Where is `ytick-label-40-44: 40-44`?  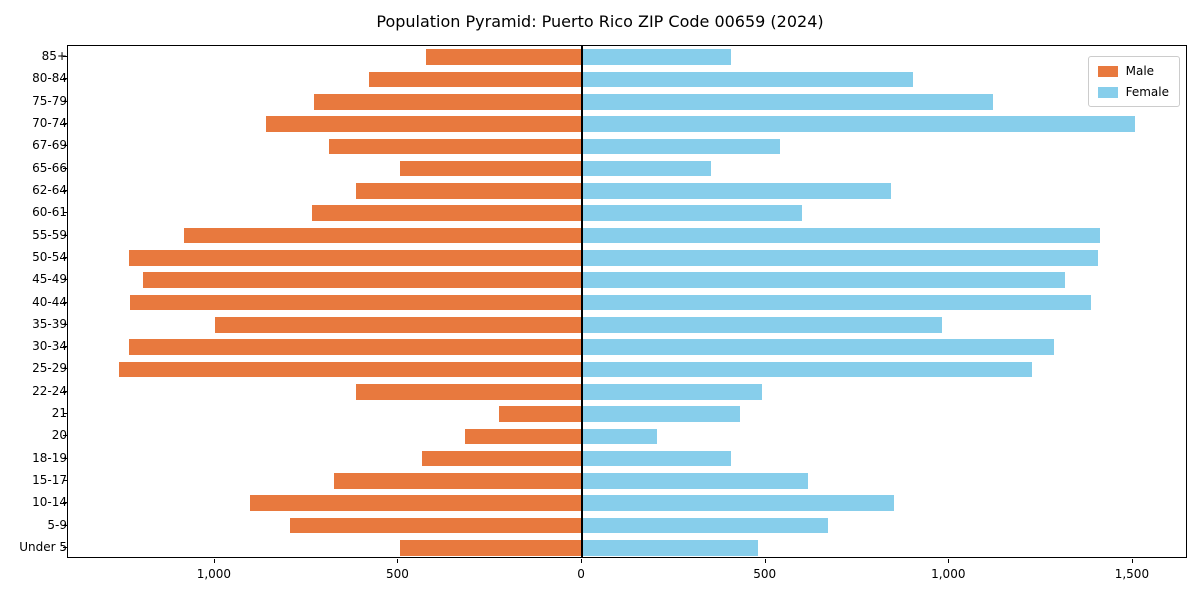 ytick-label-40-44: 40-44 is located at coordinates (49, 301).